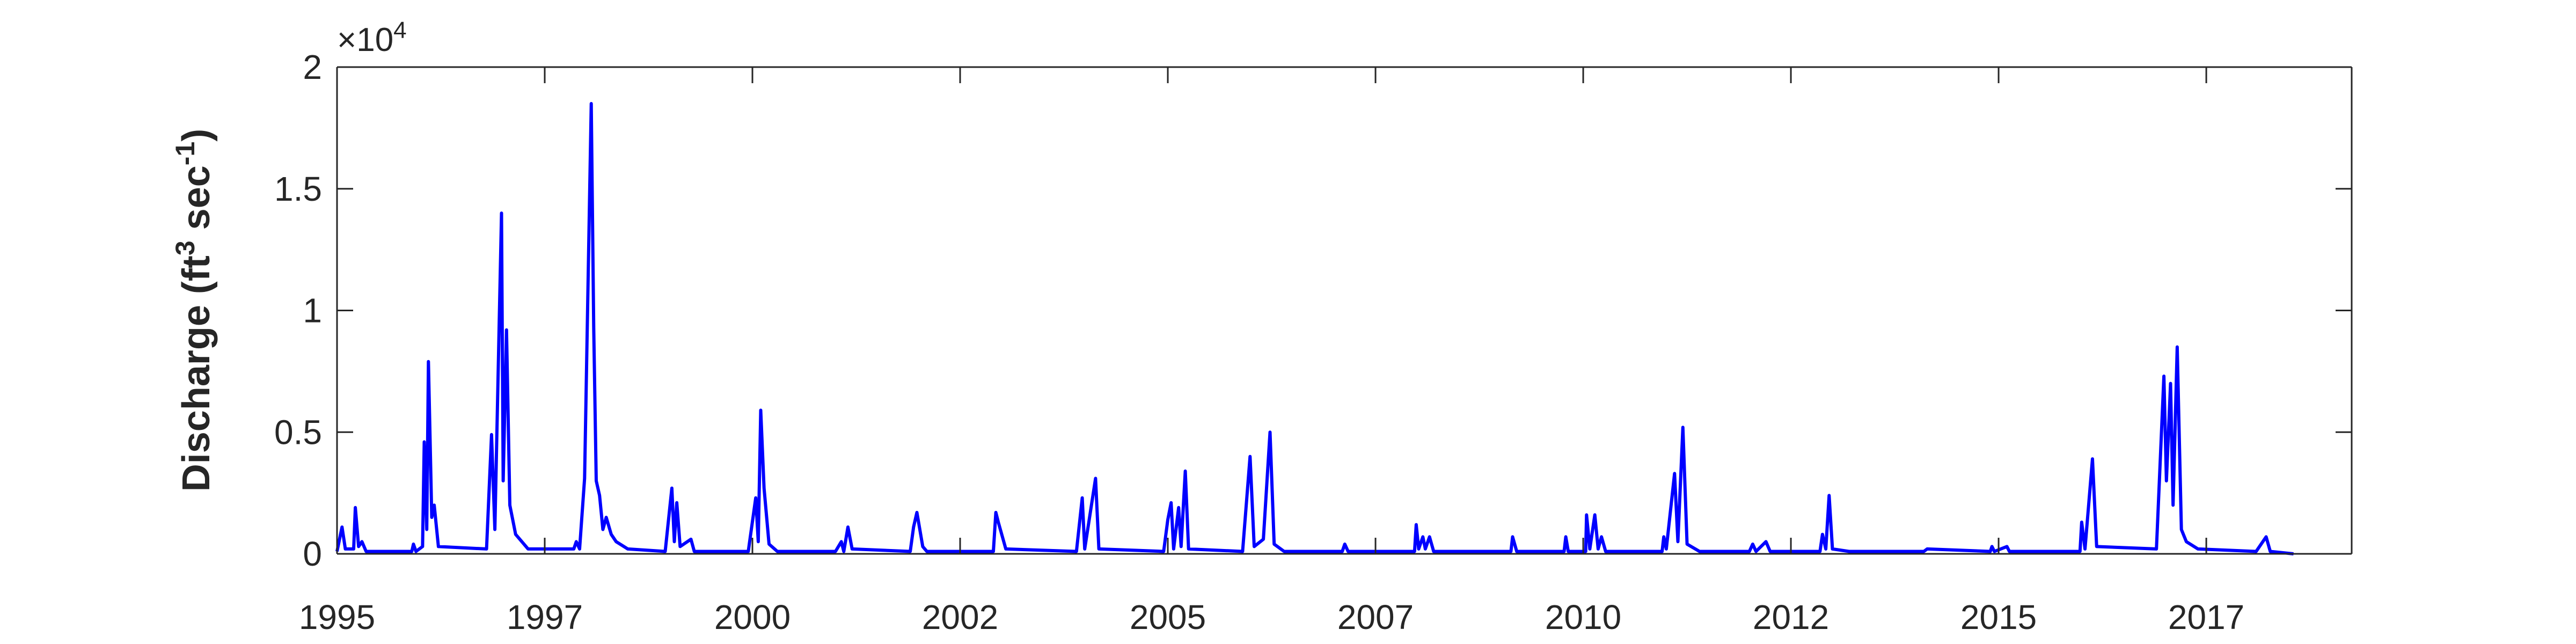 The height and width of the screenshot is (644, 2576). Describe the element at coordinates (185, 153) in the screenshot. I see `y-label-sup: -1` at that location.